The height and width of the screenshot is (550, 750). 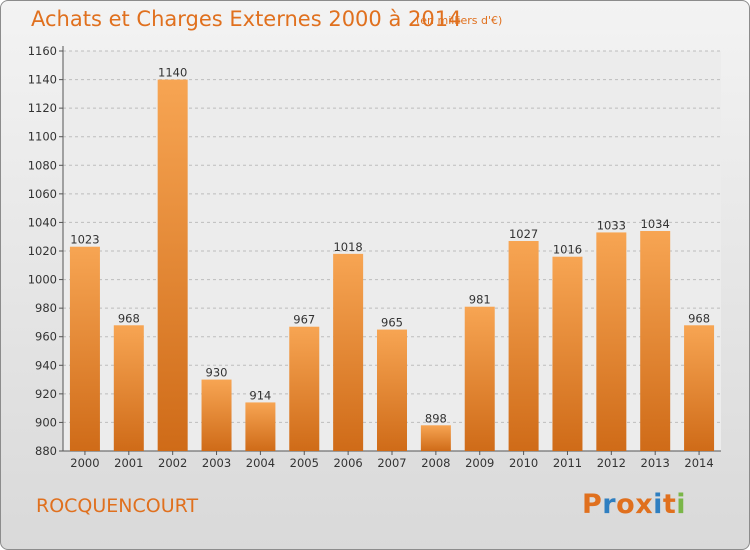 What do you see at coordinates (655, 224) in the screenshot?
I see `data-label-2013: 1034` at bounding box center [655, 224].